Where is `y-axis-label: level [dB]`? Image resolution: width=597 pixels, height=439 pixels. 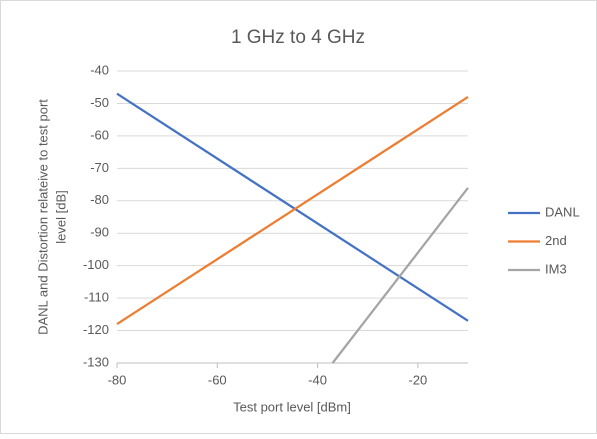 y-axis-label: level [dB] is located at coordinates (60, 216).